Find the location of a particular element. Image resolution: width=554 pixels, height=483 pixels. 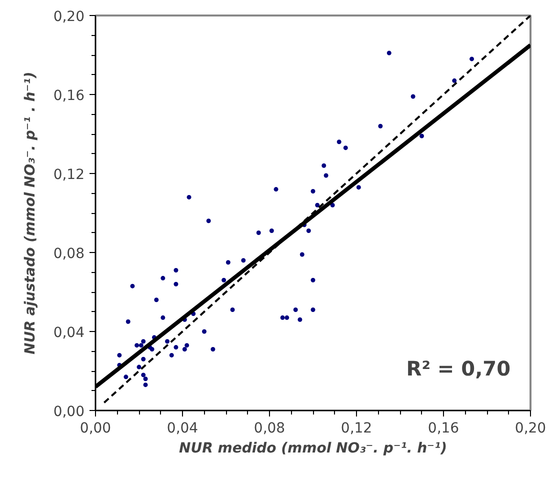

x-tick-label: 0,00 is located at coordinates (96, 428).